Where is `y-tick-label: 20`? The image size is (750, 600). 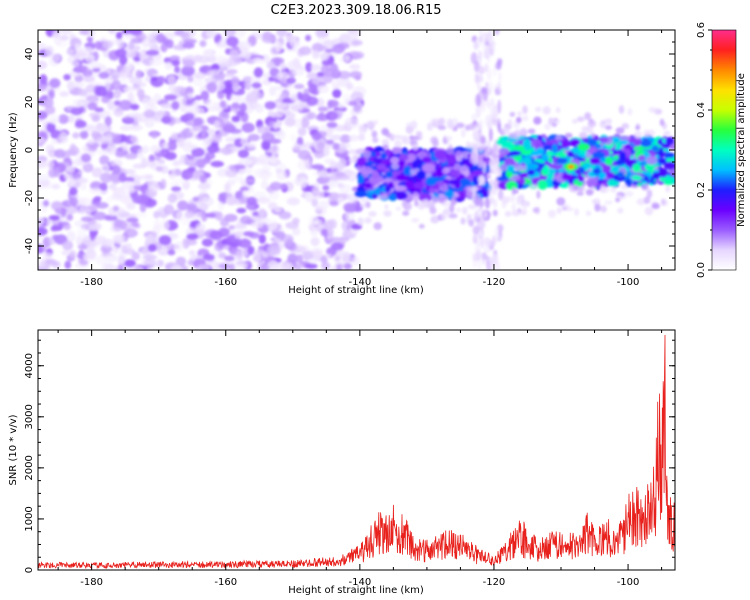 y-tick-label: 20 is located at coordinates (29, 102).